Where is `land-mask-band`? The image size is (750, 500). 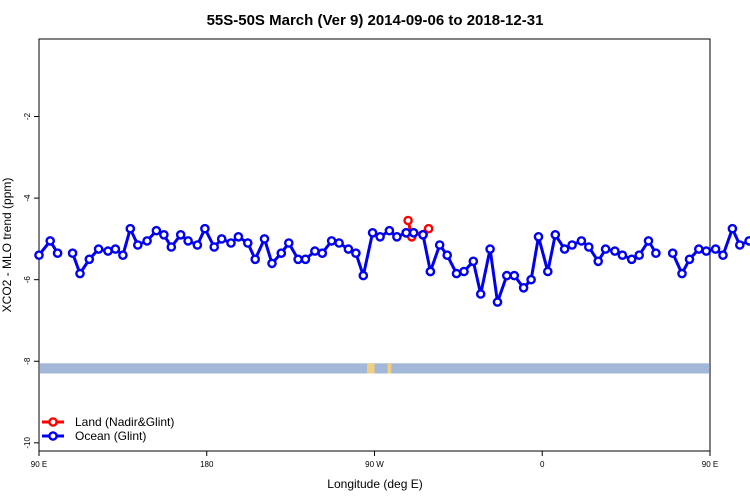
land-mask-band is located at coordinates (374, 368).